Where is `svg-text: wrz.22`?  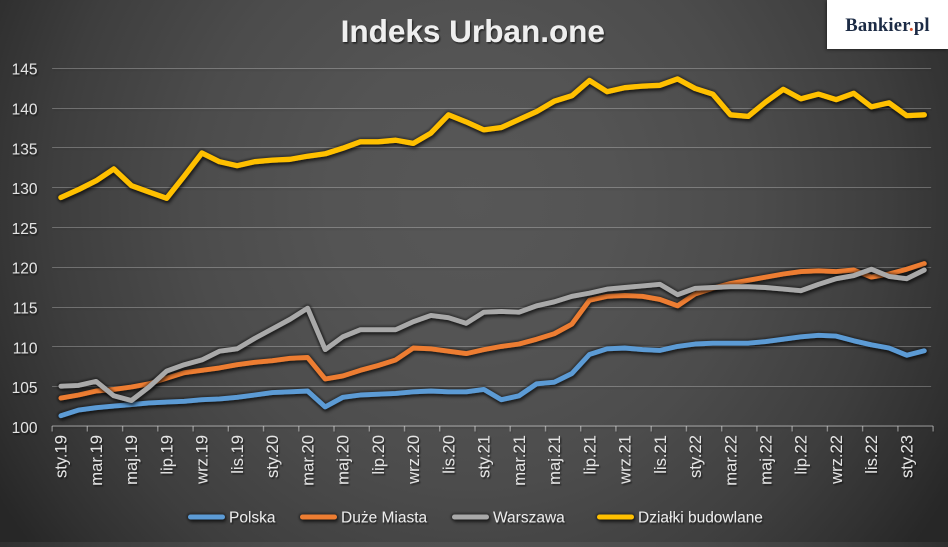 svg-text: wrz.22 is located at coordinates (836, 460).